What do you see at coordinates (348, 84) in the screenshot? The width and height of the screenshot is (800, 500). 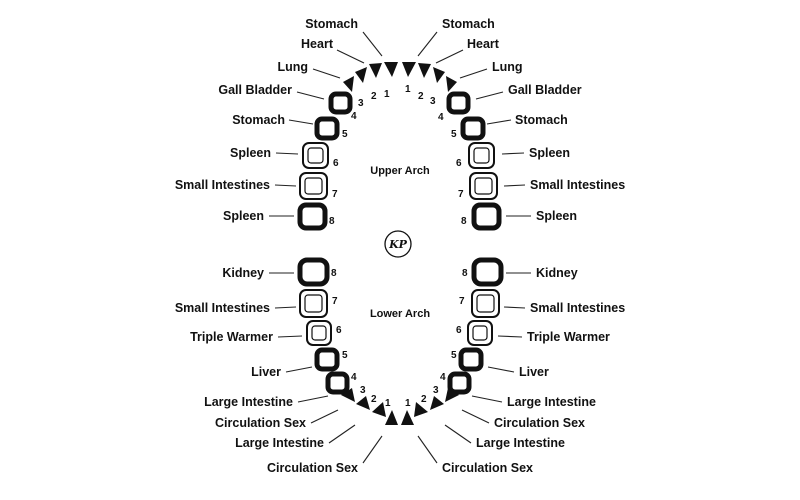 I see `tooth-upper-left-3b` at bounding box center [348, 84].